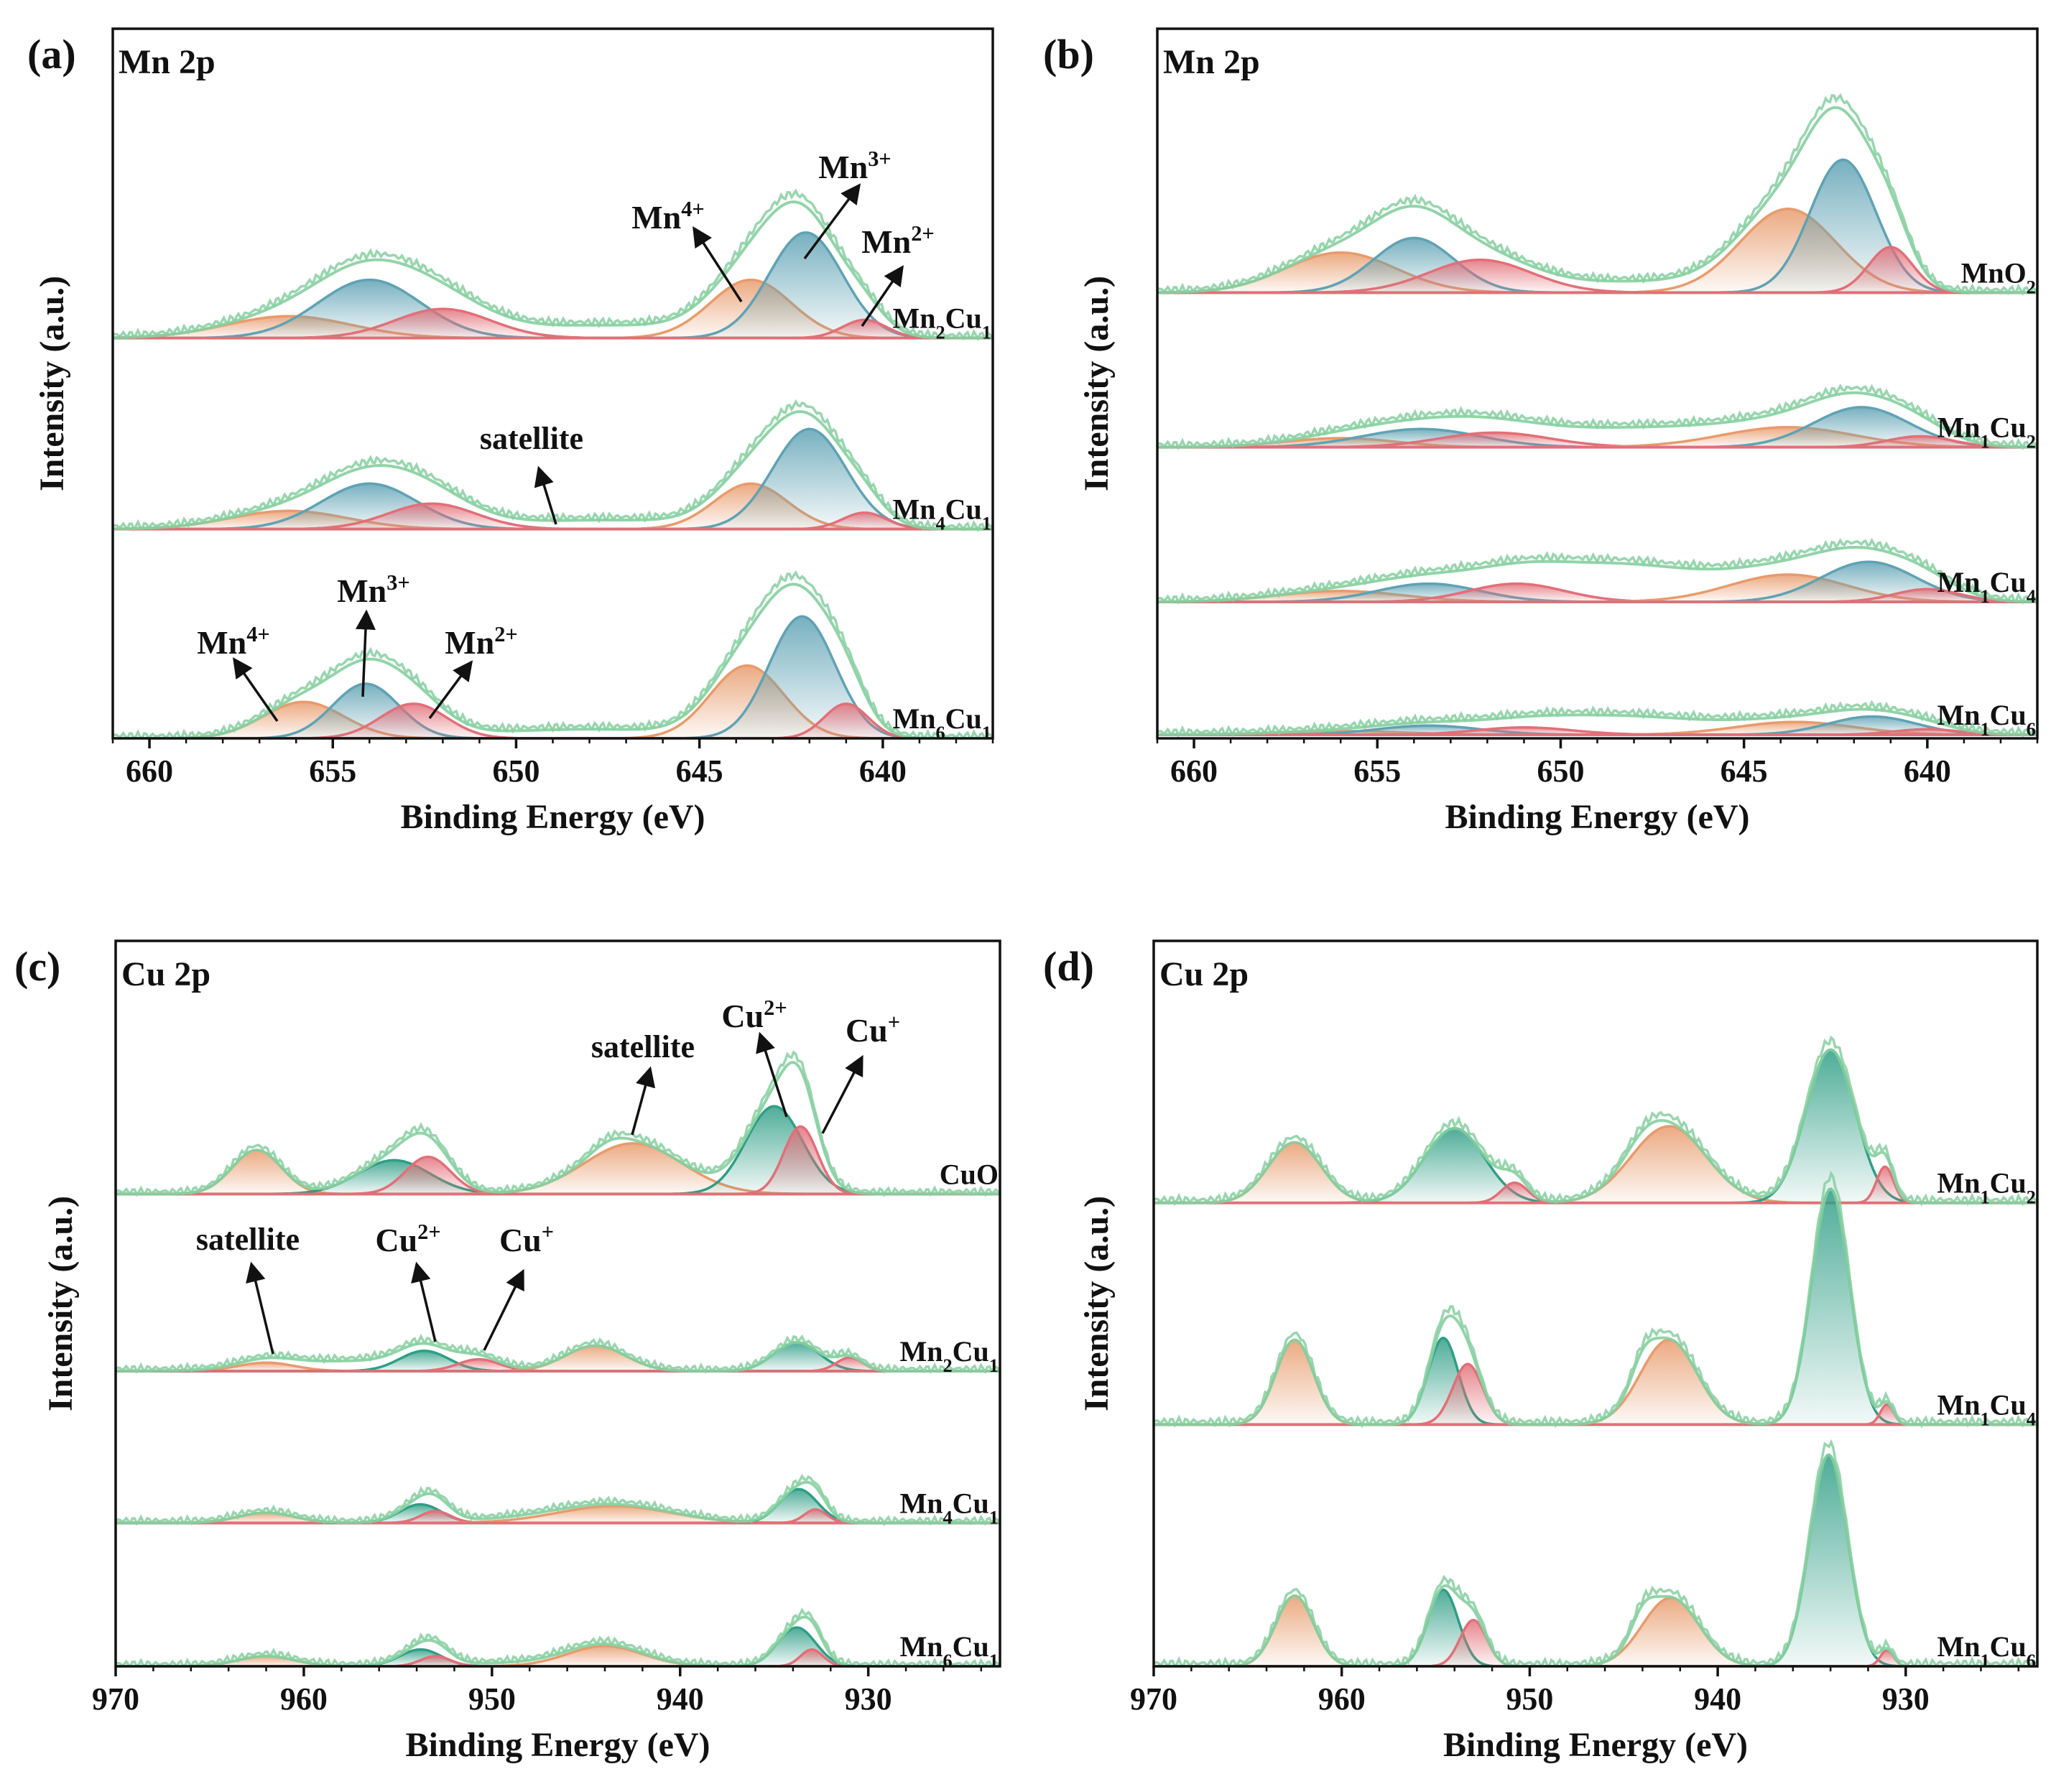 The image size is (2056, 1792). Describe the element at coordinates (1717, 1699) in the screenshot. I see `x-tick-label: 940` at that location.